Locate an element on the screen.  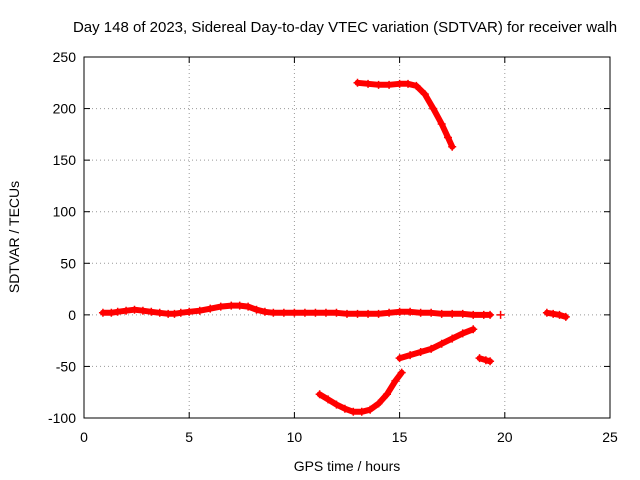
x-tick-label: 15 is located at coordinates (400, 437).